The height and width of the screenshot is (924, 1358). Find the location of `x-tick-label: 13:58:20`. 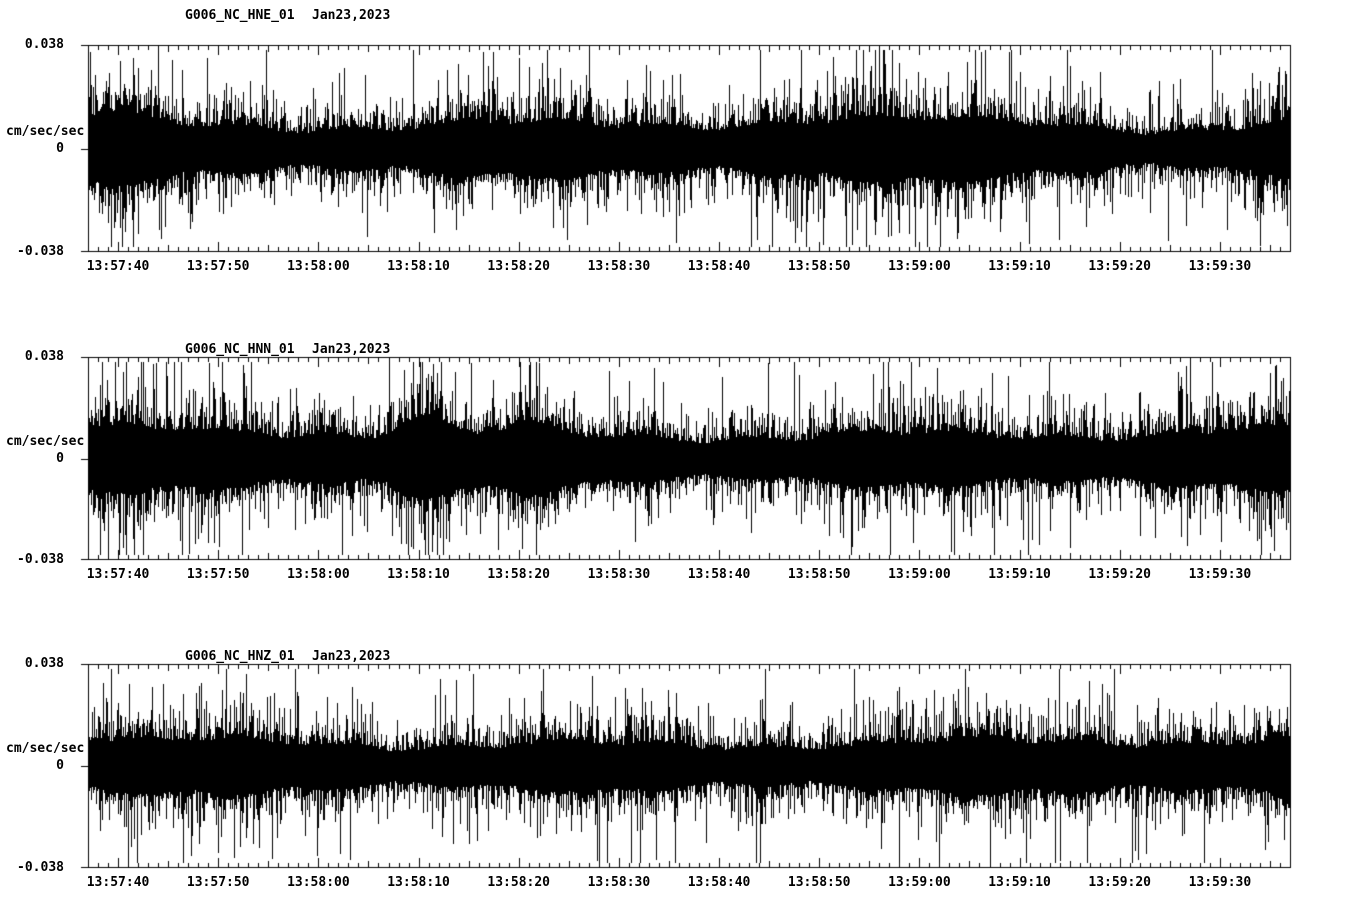

x-tick-label: 13:58:20 is located at coordinates (519, 882).